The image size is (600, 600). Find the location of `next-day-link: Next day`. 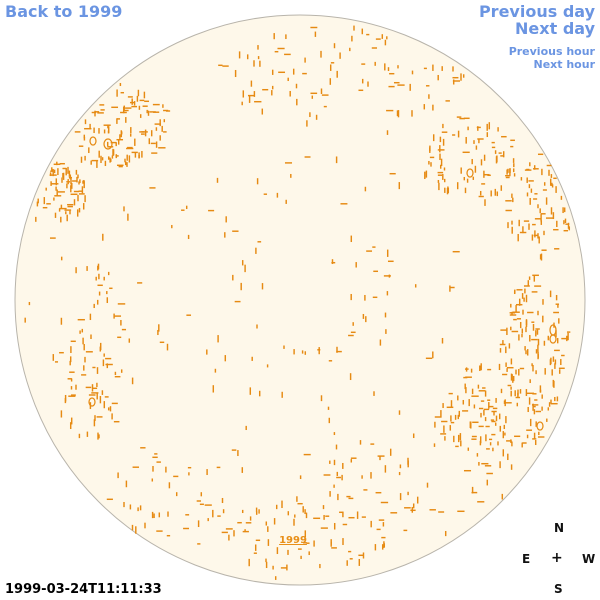

next-day-link: Next day is located at coordinates (555, 28).